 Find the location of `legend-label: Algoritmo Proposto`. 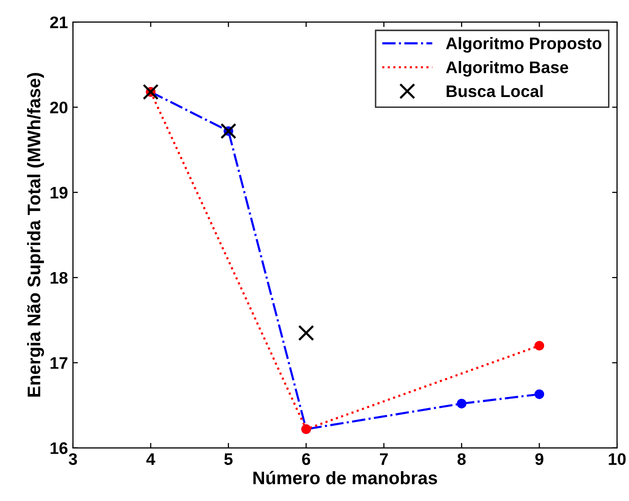

legend-label: Algoritmo Proposto is located at coordinates (524, 45).